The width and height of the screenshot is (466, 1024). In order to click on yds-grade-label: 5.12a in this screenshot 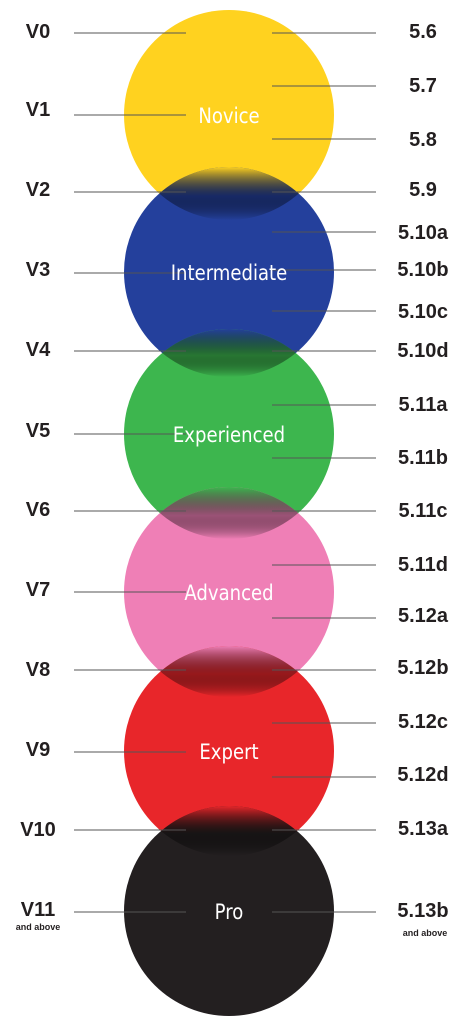, I will do `click(423, 616)`.